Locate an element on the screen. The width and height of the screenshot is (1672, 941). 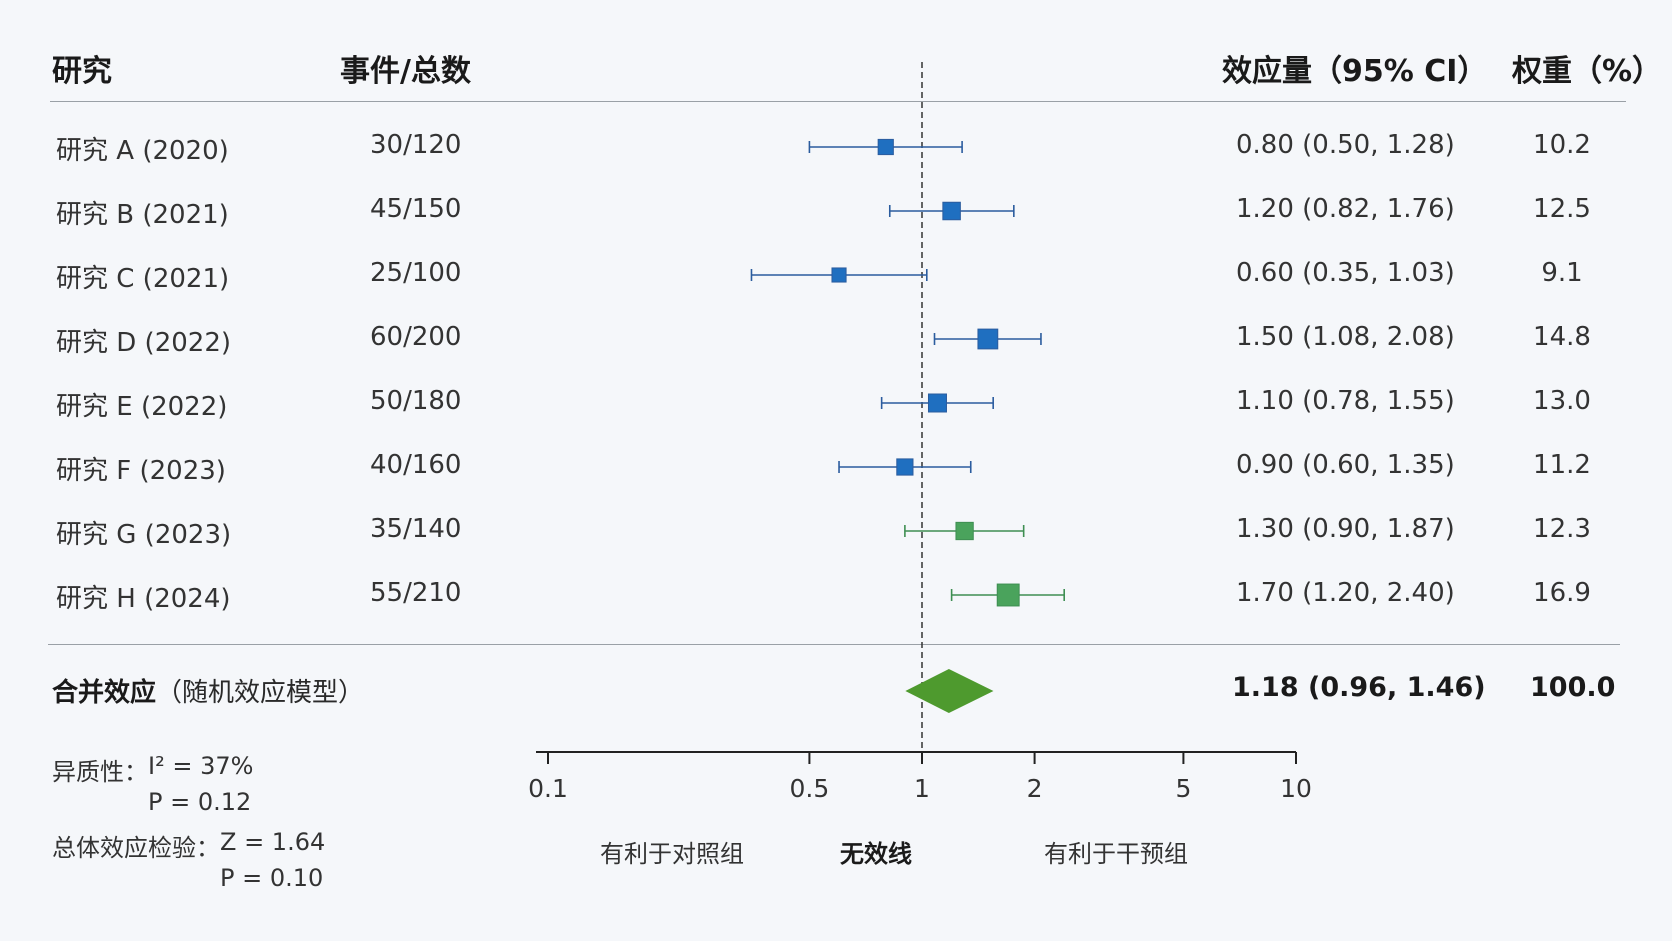
study-events: 25/100 is located at coordinates (416, 273).